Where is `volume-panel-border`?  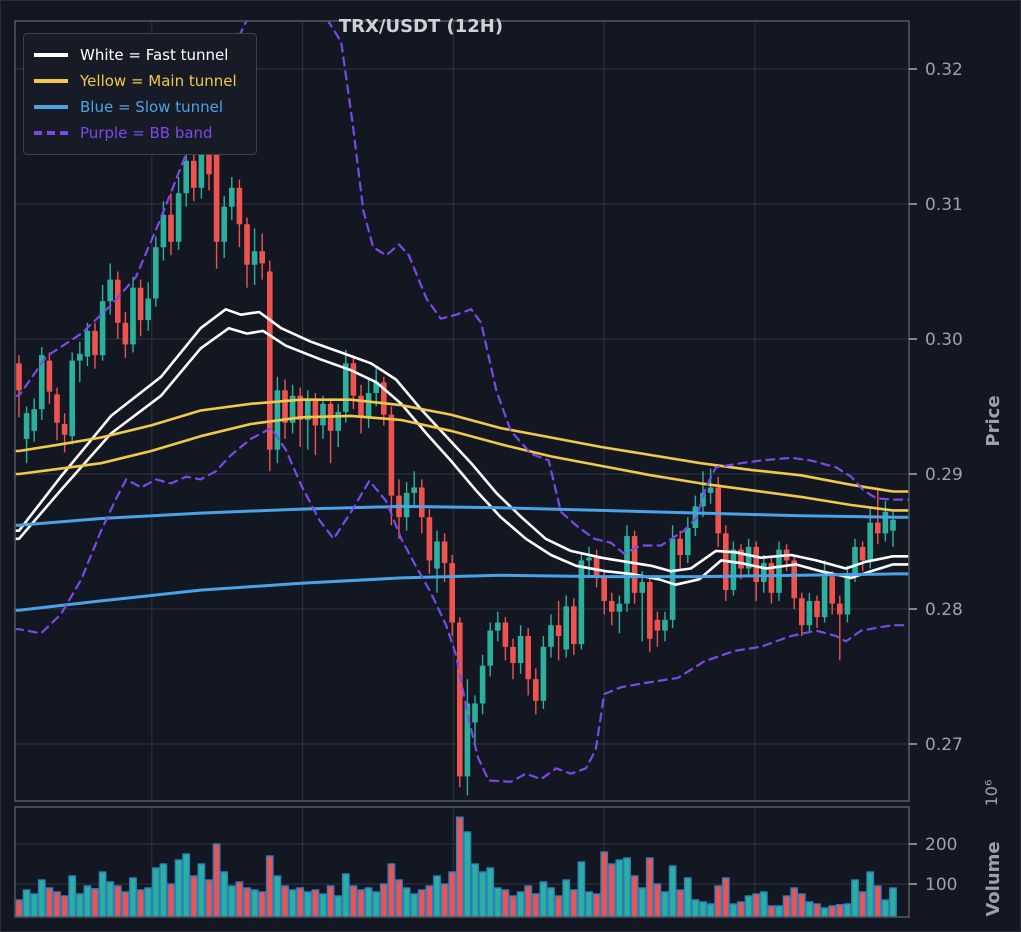 volume-panel-border is located at coordinates (462, 862).